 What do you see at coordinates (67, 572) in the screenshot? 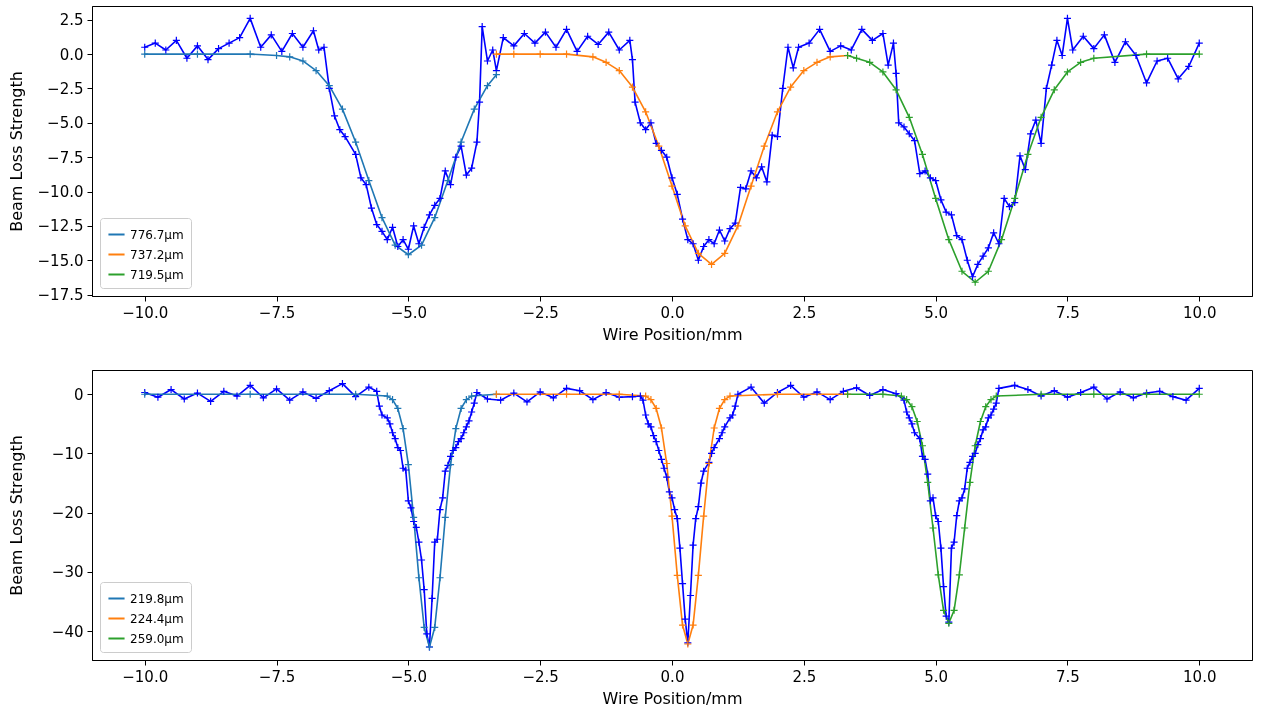
I see `y-tick-label: −30` at bounding box center [67, 572].